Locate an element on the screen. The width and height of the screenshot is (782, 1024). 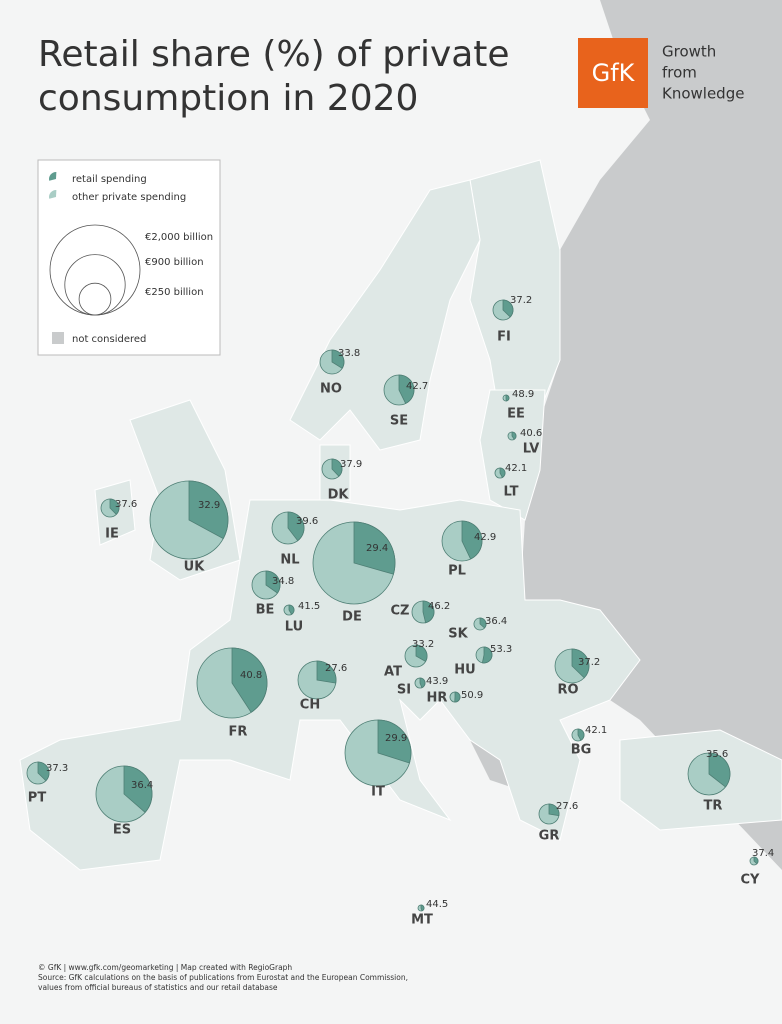
title-line: consumption in 2020 is located at coordinates (228, 98).